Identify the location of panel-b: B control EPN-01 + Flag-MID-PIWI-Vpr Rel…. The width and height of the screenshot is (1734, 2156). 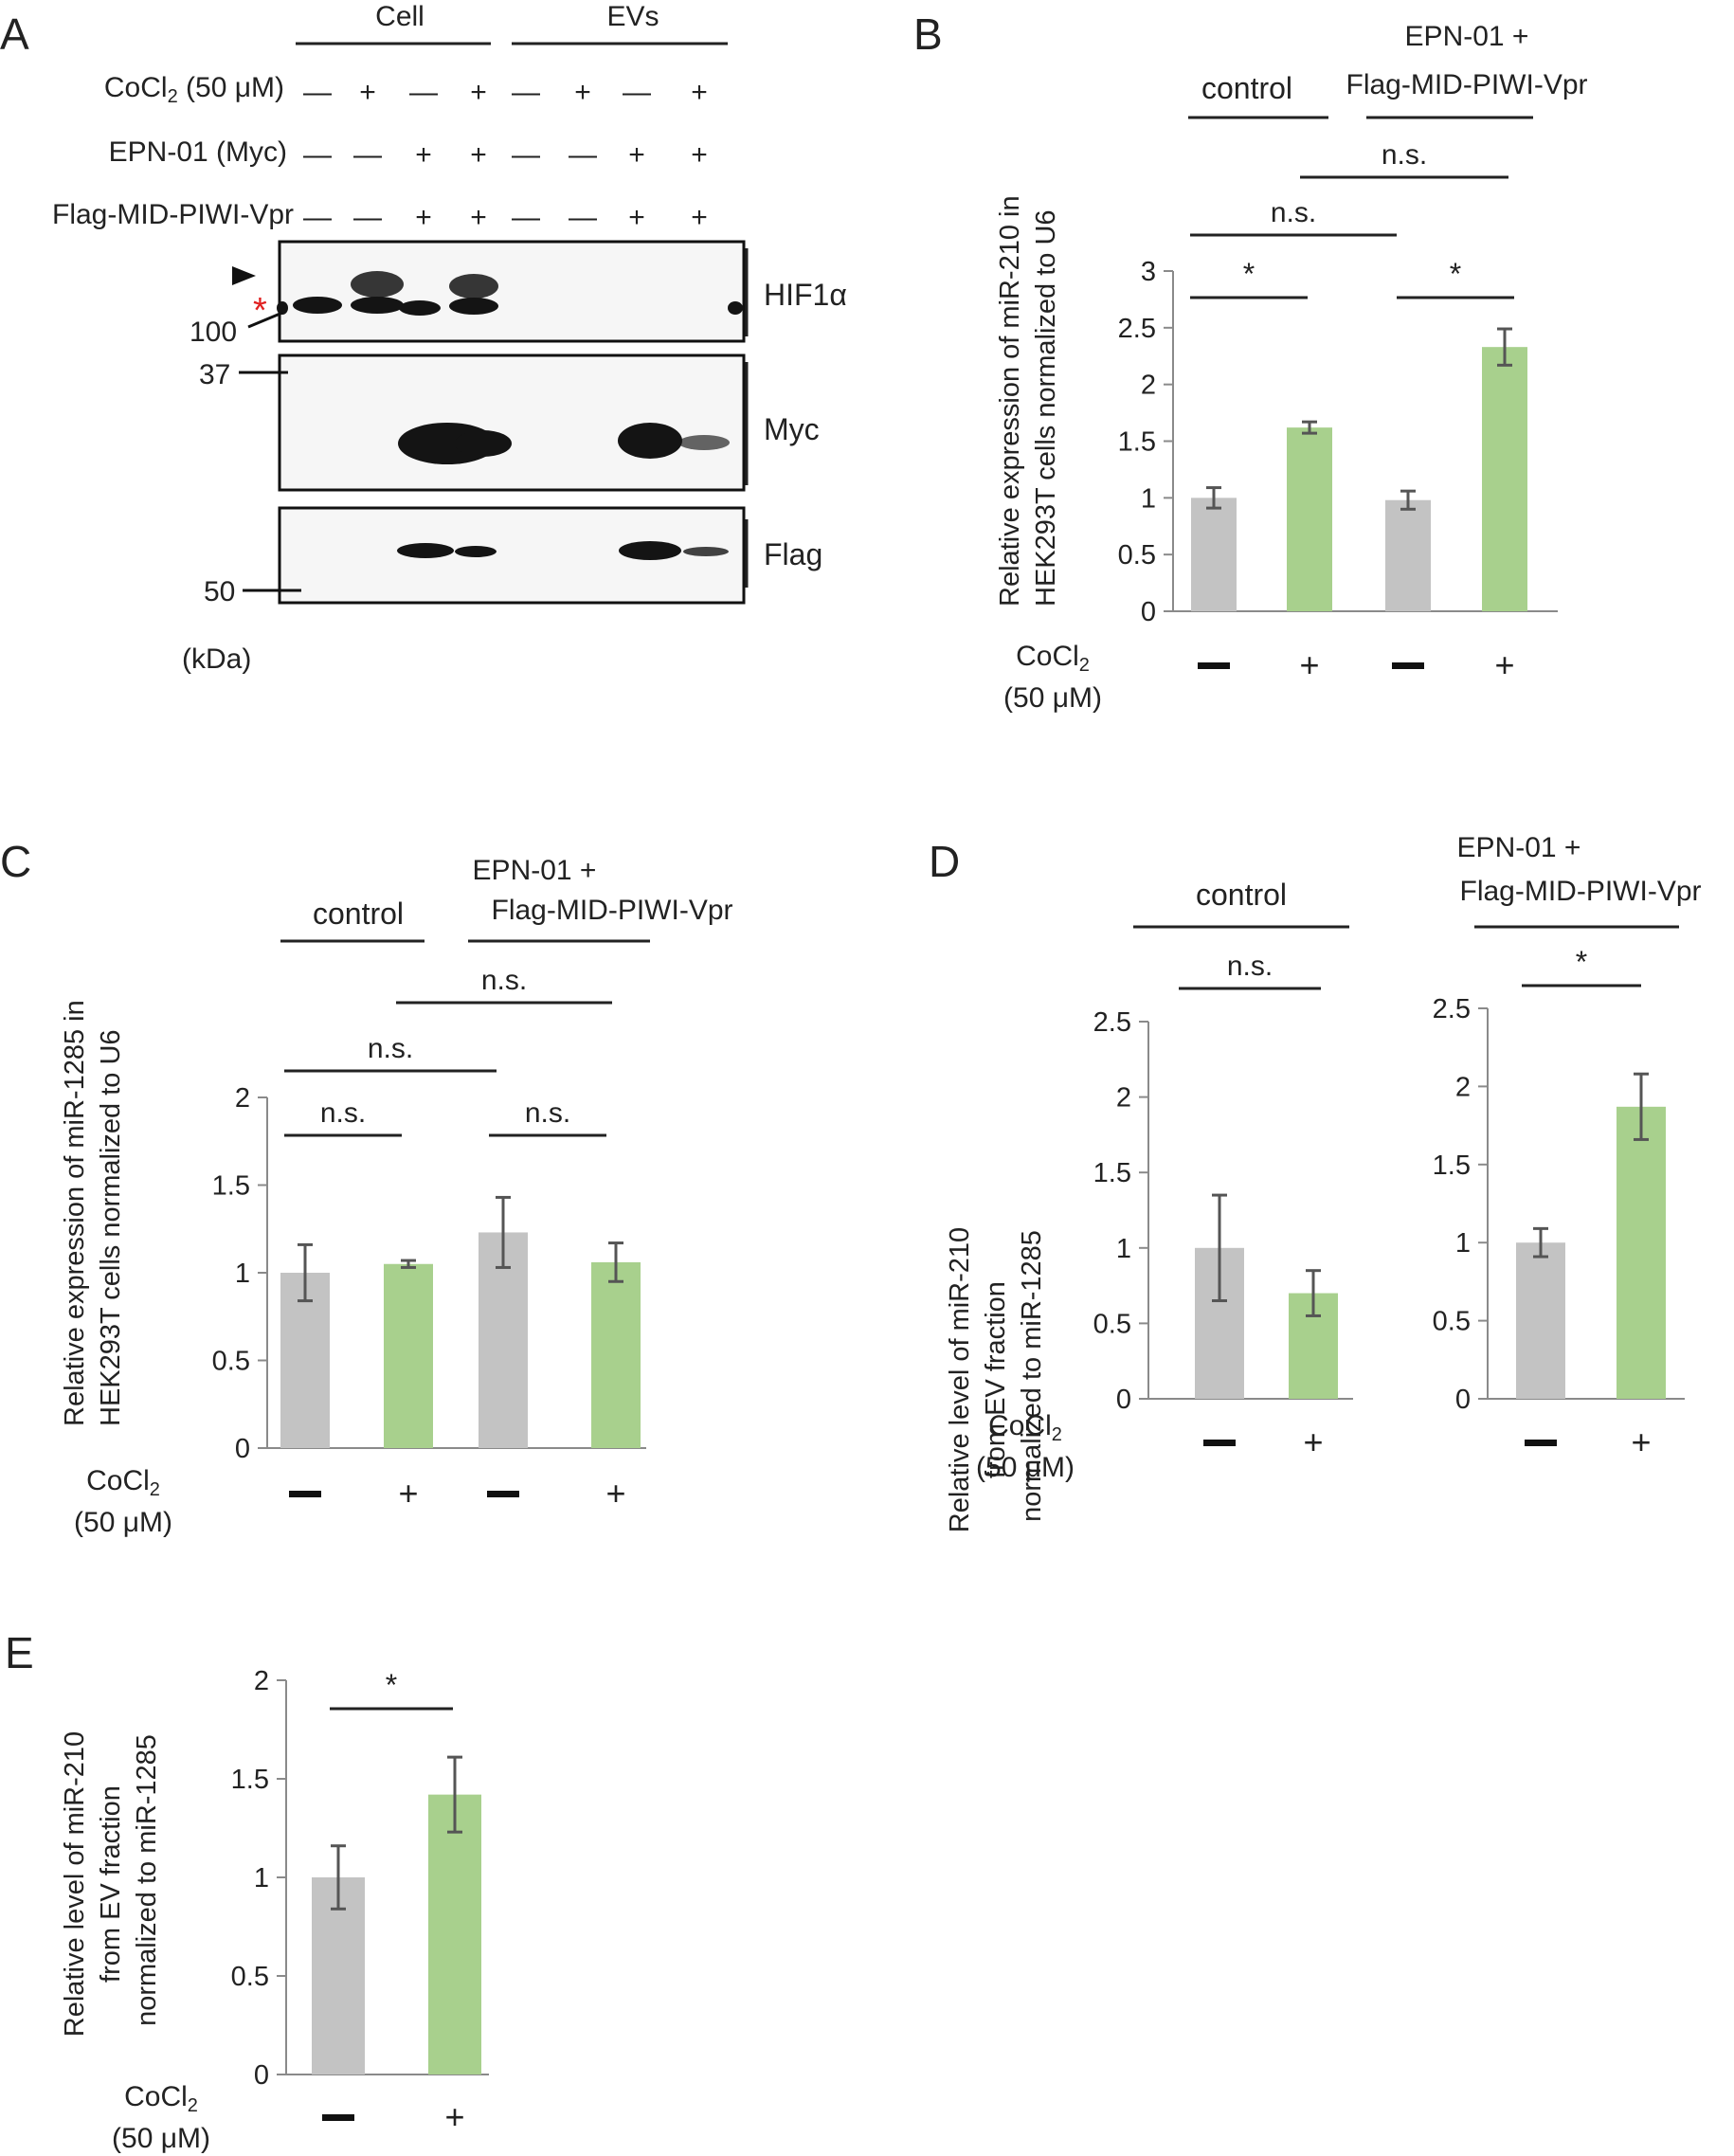
(1250, 362).